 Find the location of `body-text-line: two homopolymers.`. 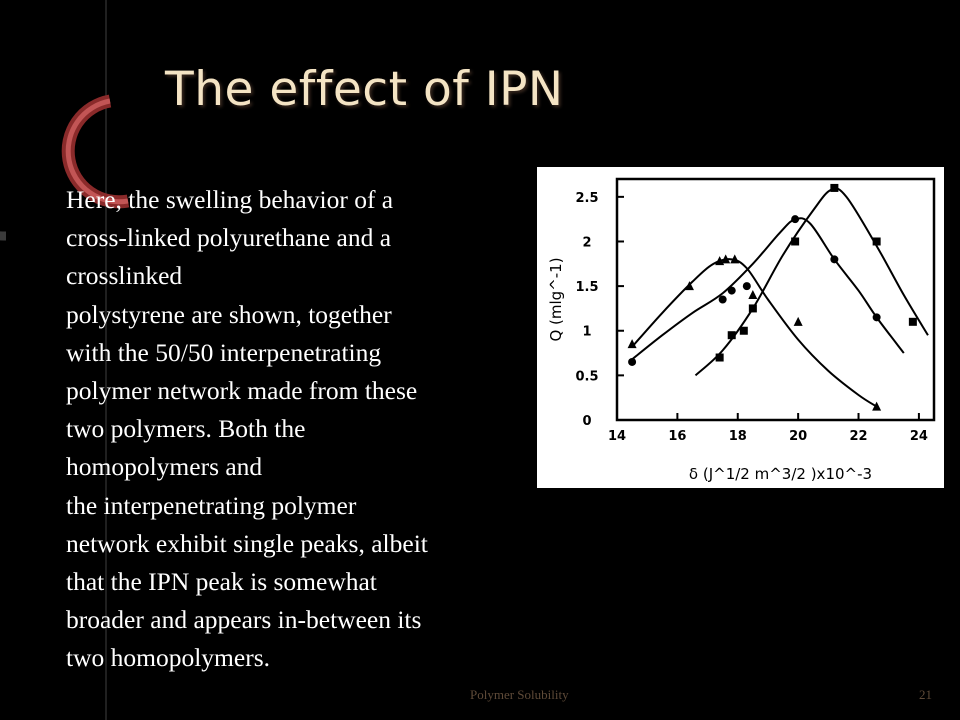

body-text-line: two homopolymers. is located at coordinates (168, 658).